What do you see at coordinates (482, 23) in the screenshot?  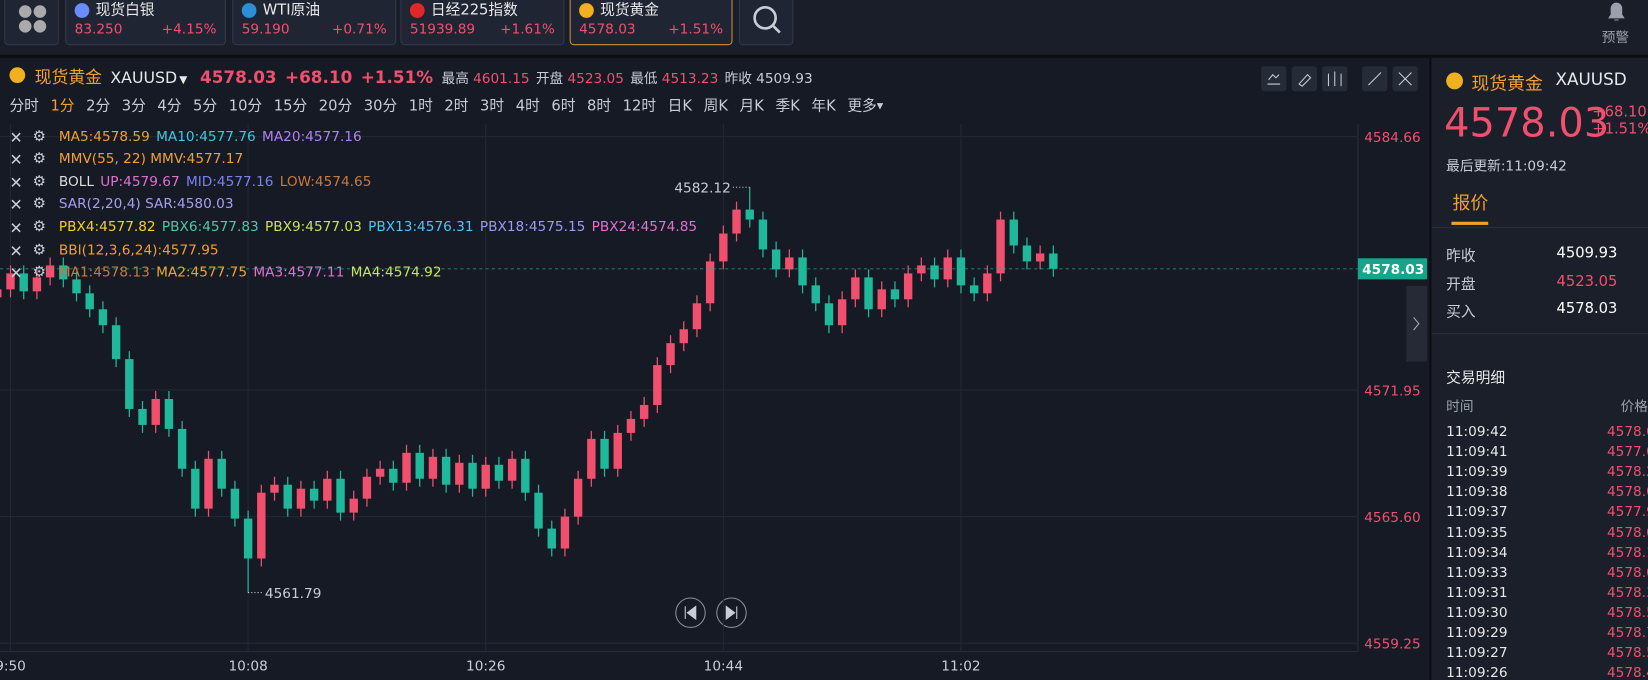 I see `quote-tab: 日经225指数 51939.89 +1.61%` at bounding box center [482, 23].